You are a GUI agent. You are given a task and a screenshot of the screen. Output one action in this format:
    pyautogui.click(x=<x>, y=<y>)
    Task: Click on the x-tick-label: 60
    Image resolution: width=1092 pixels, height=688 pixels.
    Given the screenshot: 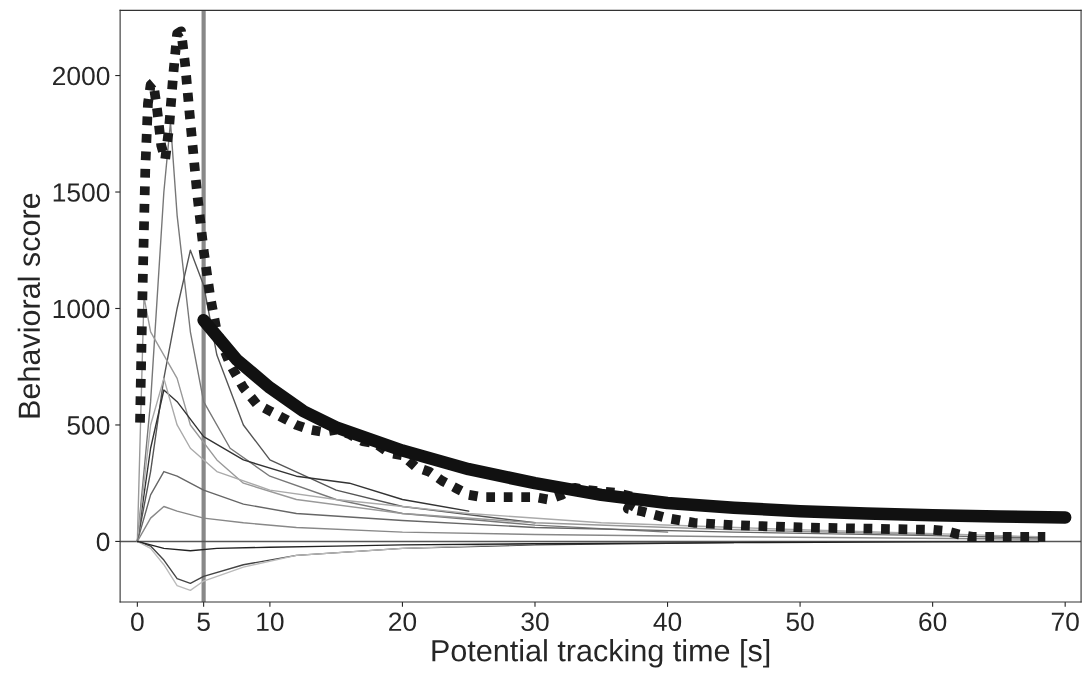 What is the action you would take?
    pyautogui.click(x=933, y=622)
    